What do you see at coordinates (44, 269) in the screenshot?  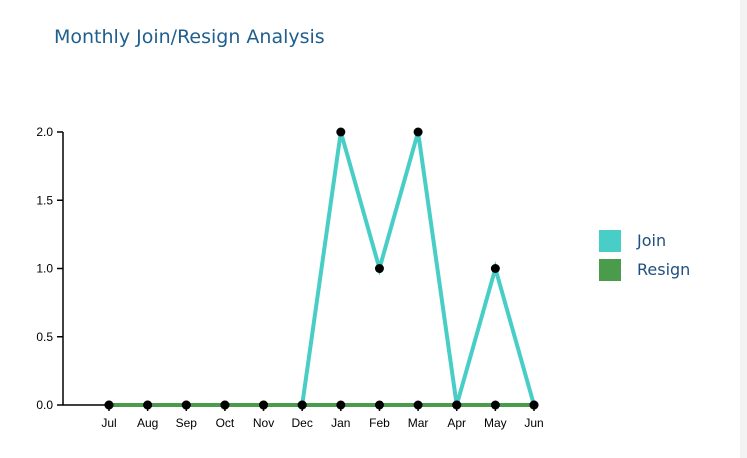 I see `y-tick-label: 1.0` at bounding box center [44, 269].